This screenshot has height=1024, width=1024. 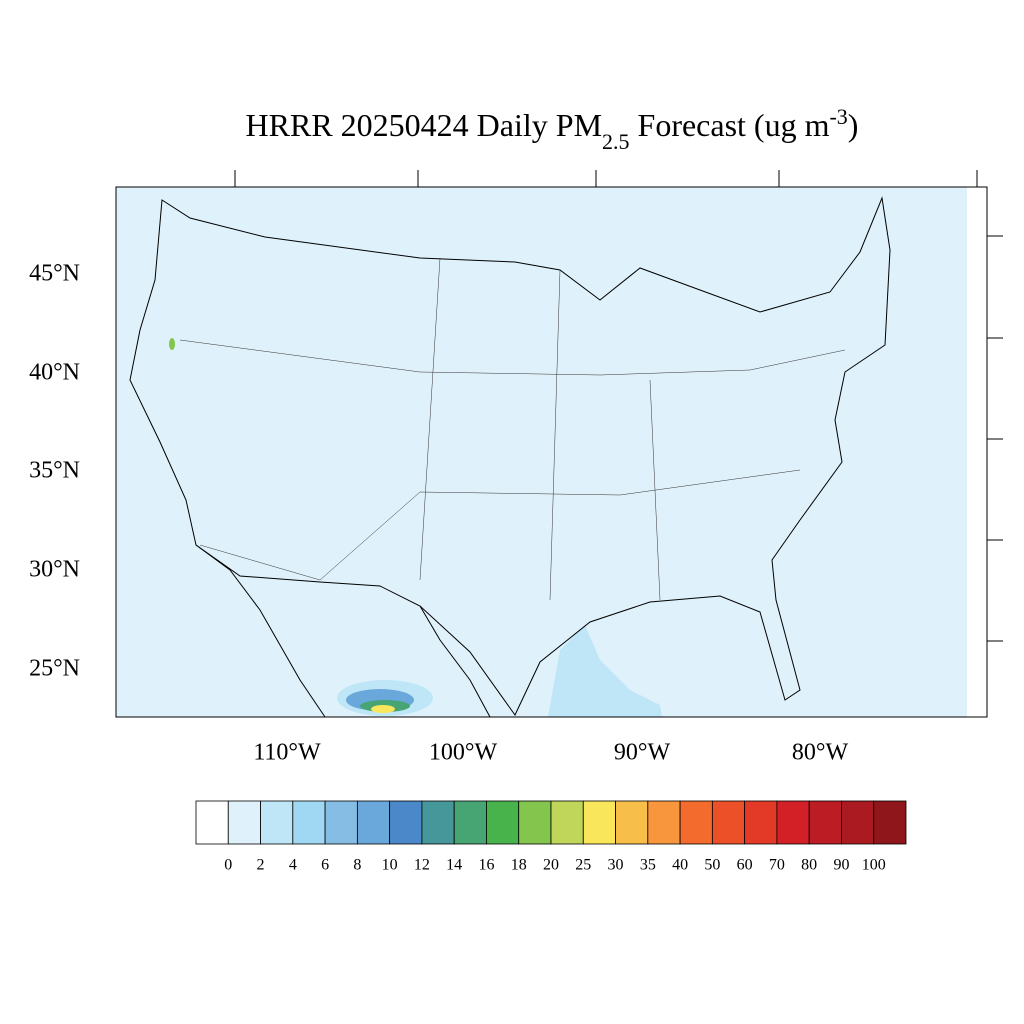 What do you see at coordinates (172, 344) in the screenshot?
I see `fire-spot` at bounding box center [172, 344].